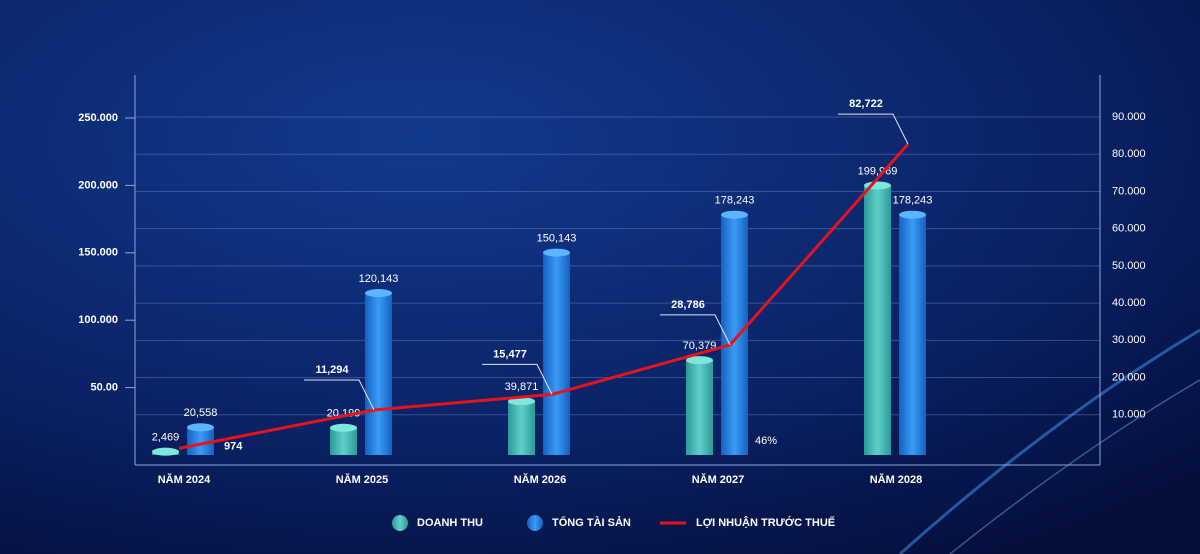 The height and width of the screenshot is (554, 1200). I want to click on y-tick-label: 50.00, so click(104, 388).